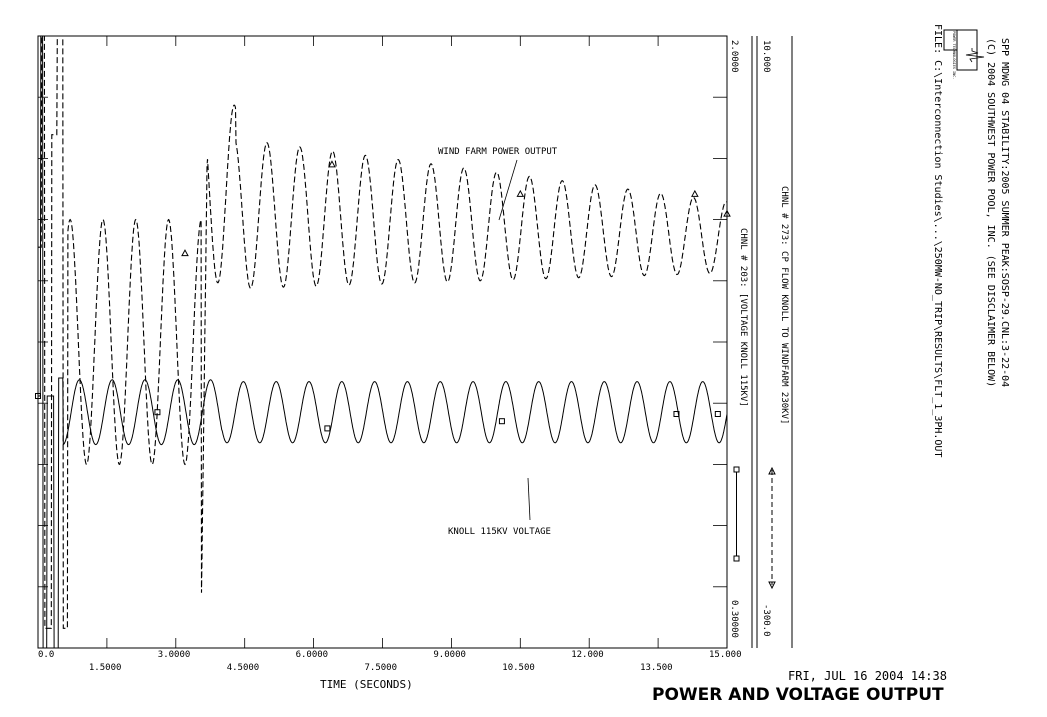  What do you see at coordinates (743, 317) in the screenshot?
I see `voltage-channel-label: CHNL # 203: [VOLTAGE KNOLL 115KV]` at bounding box center [743, 317].